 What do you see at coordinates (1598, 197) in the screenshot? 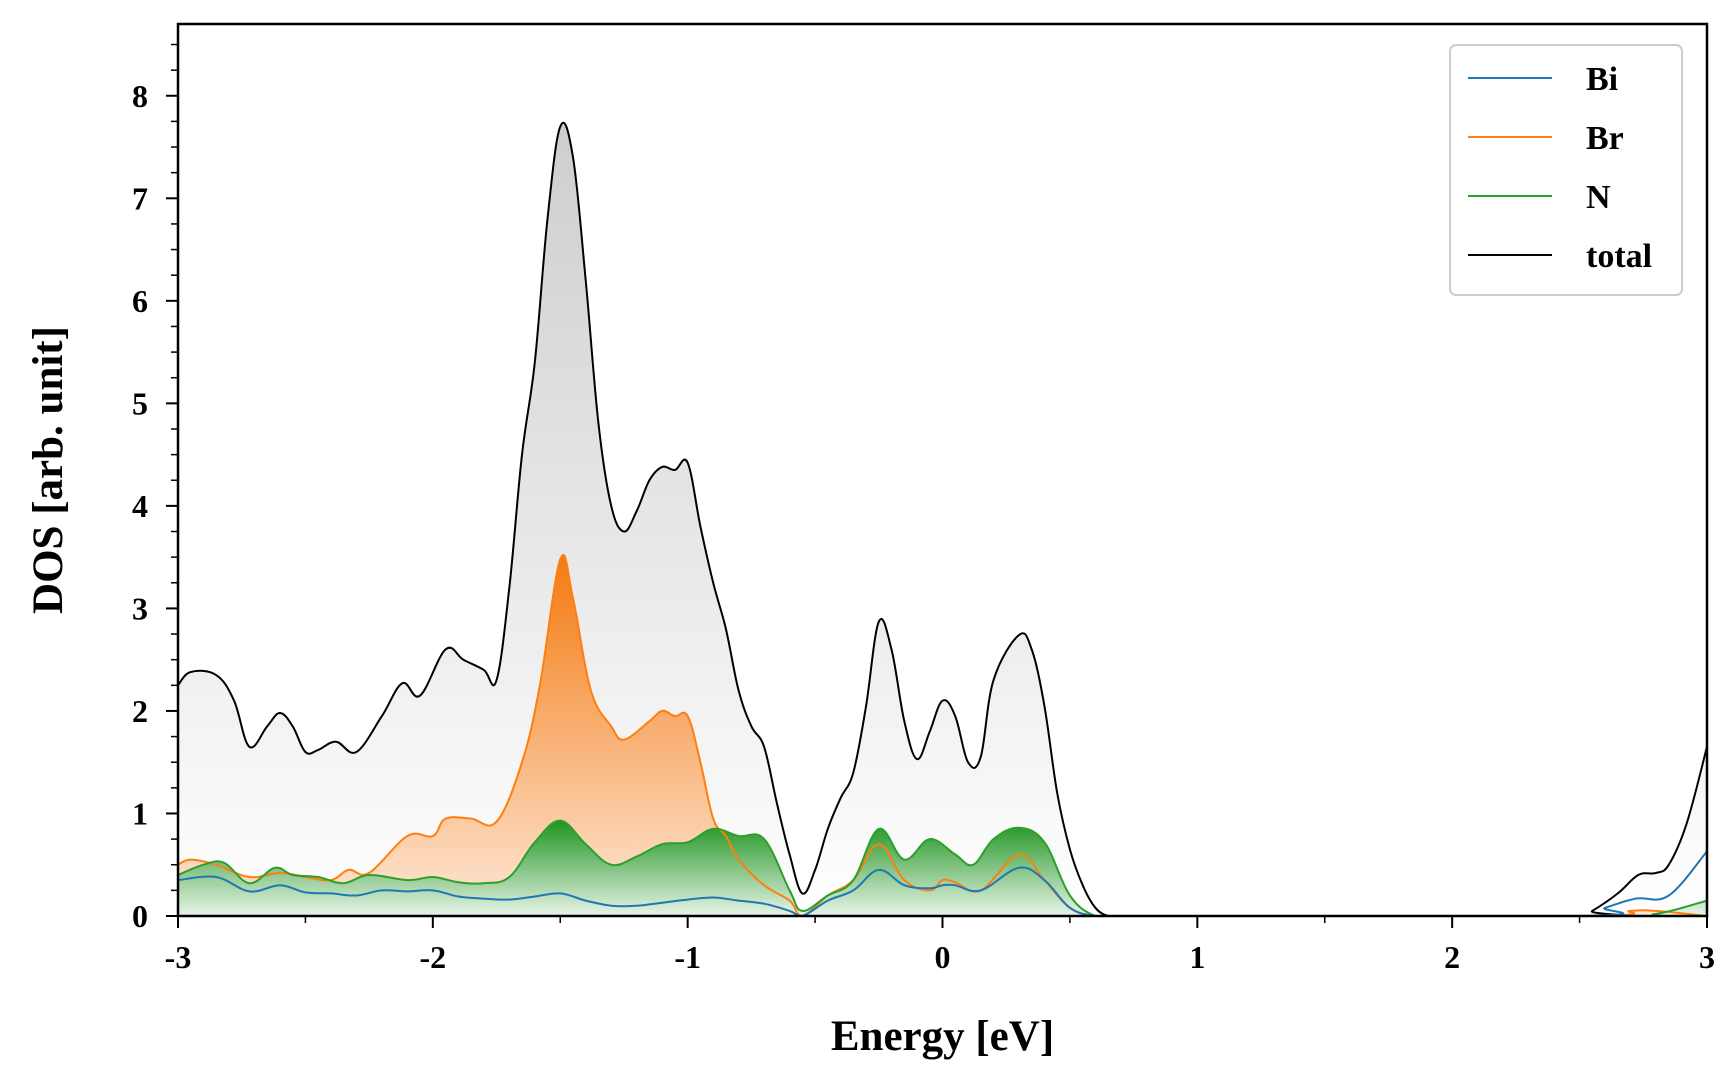
I see `legend-label-n: N` at bounding box center [1598, 197].